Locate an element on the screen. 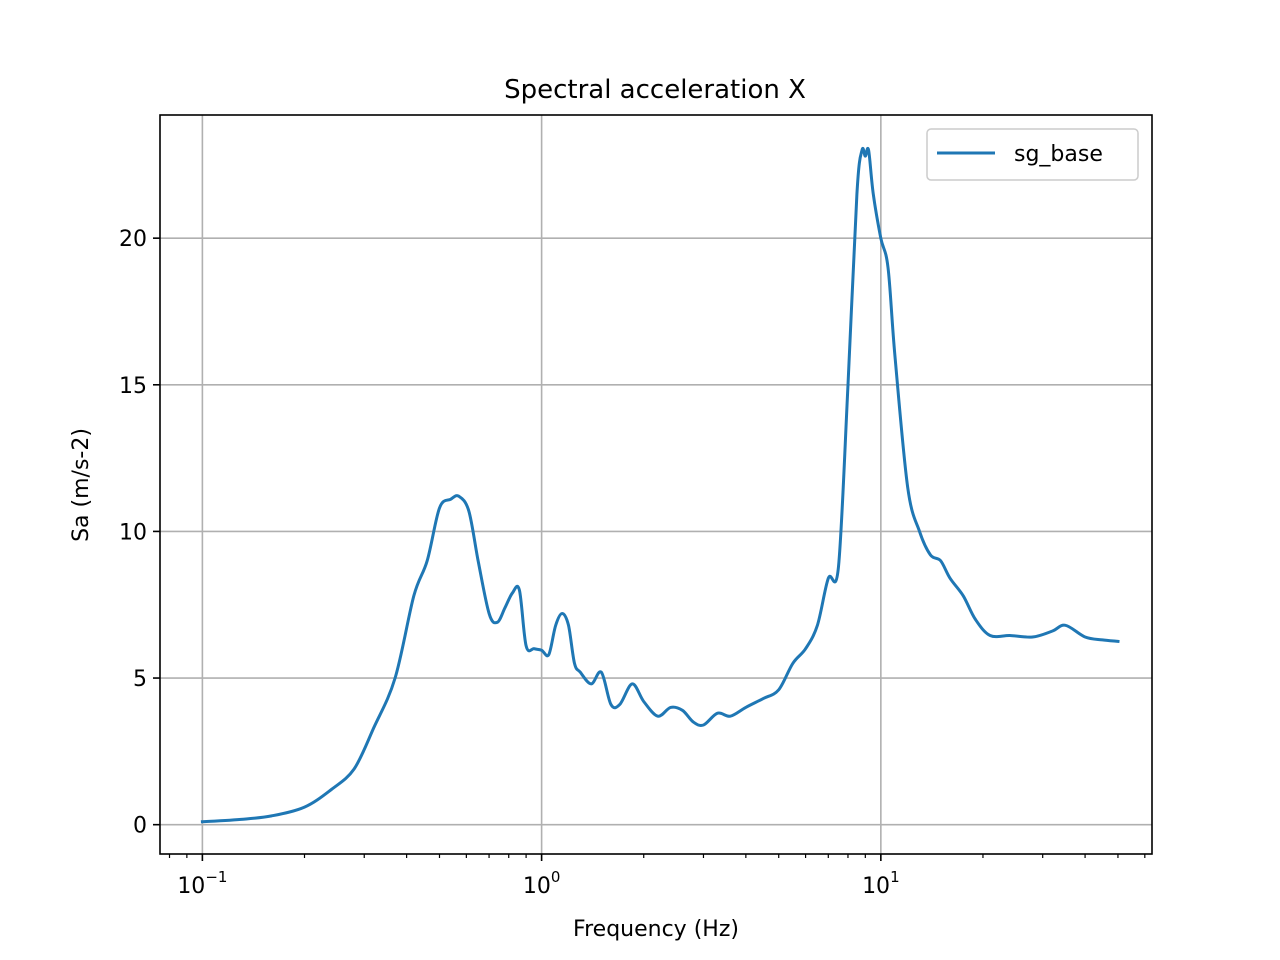  x-axis-label: Frequency (Hz) is located at coordinates (656, 929).